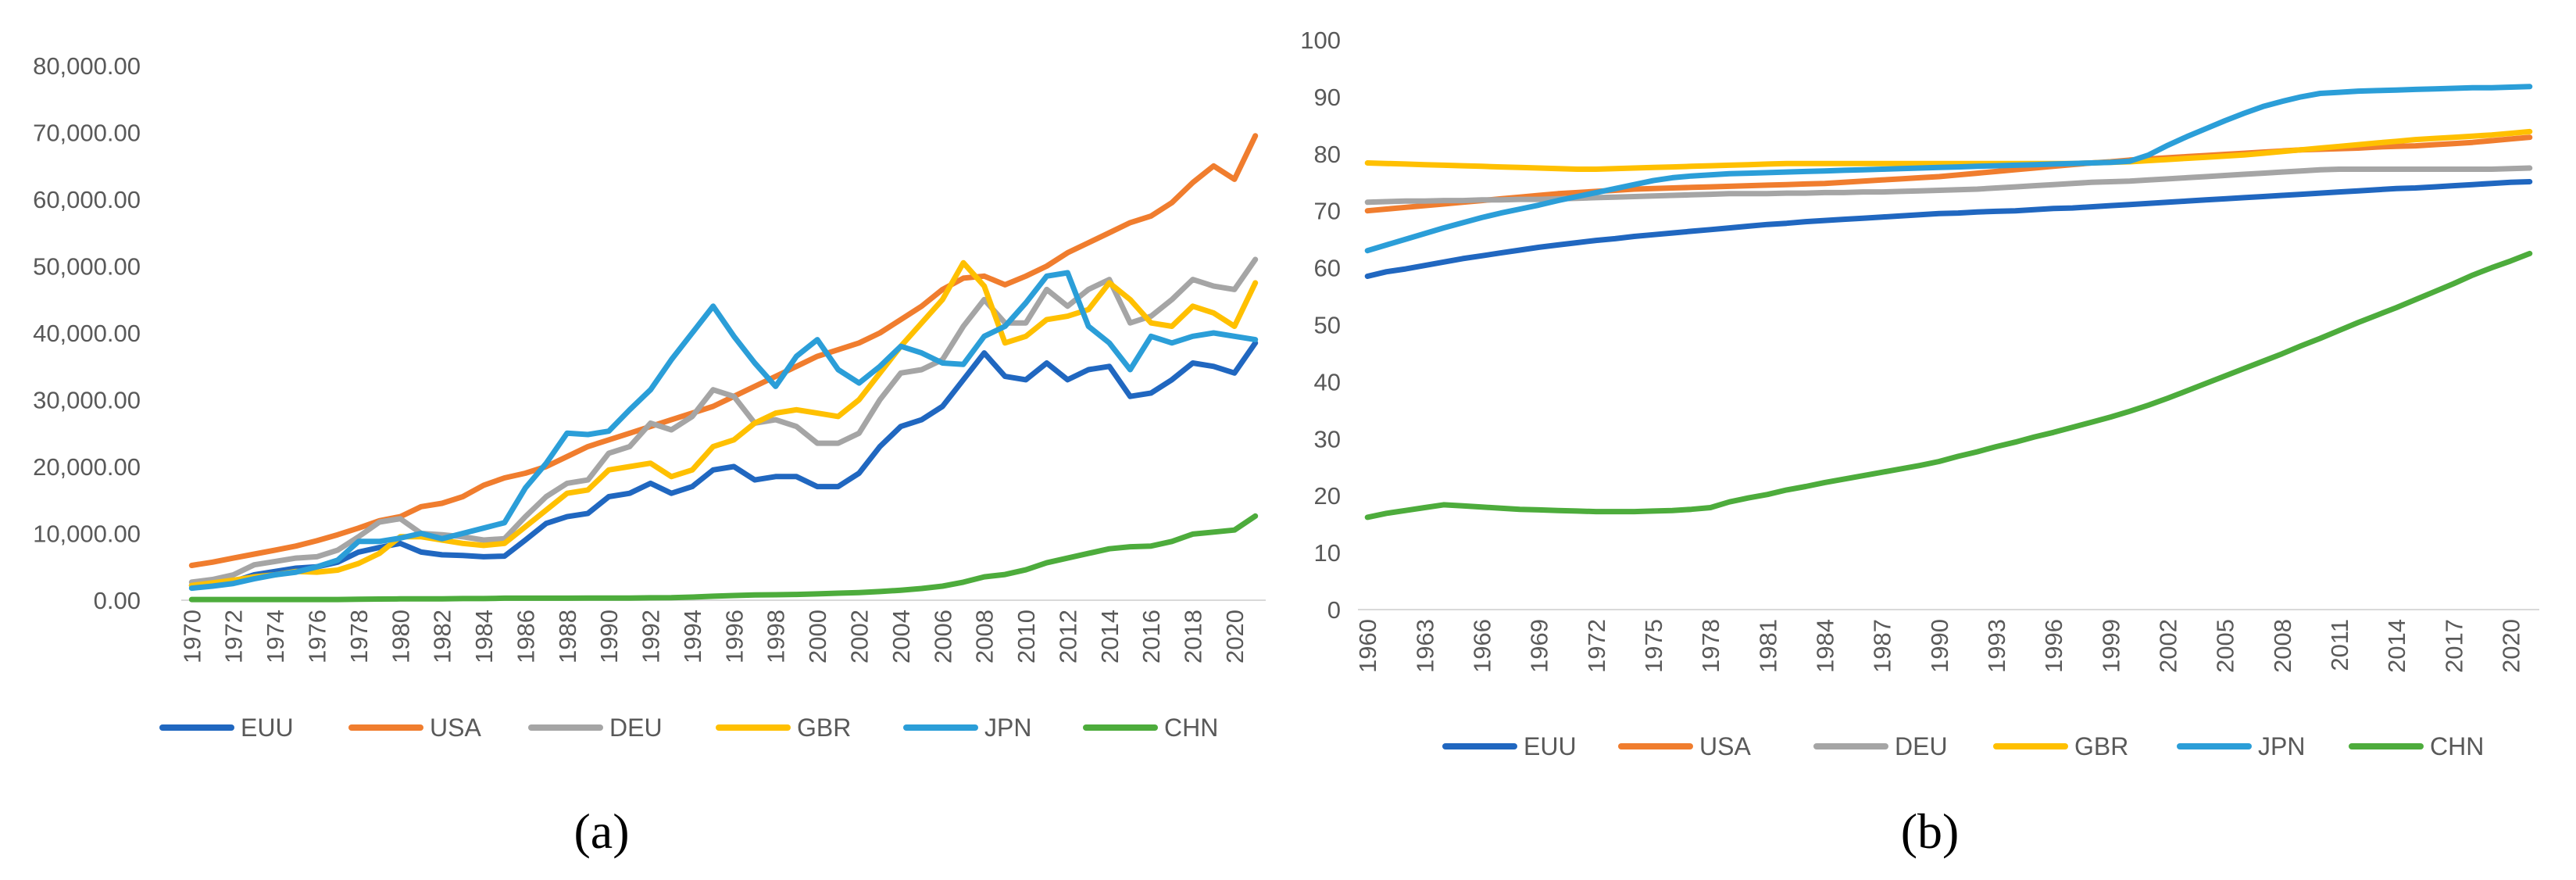 The image size is (2576, 880). Describe the element at coordinates (1328, 381) in the screenshot. I see `y-tick-label: 40` at that location.